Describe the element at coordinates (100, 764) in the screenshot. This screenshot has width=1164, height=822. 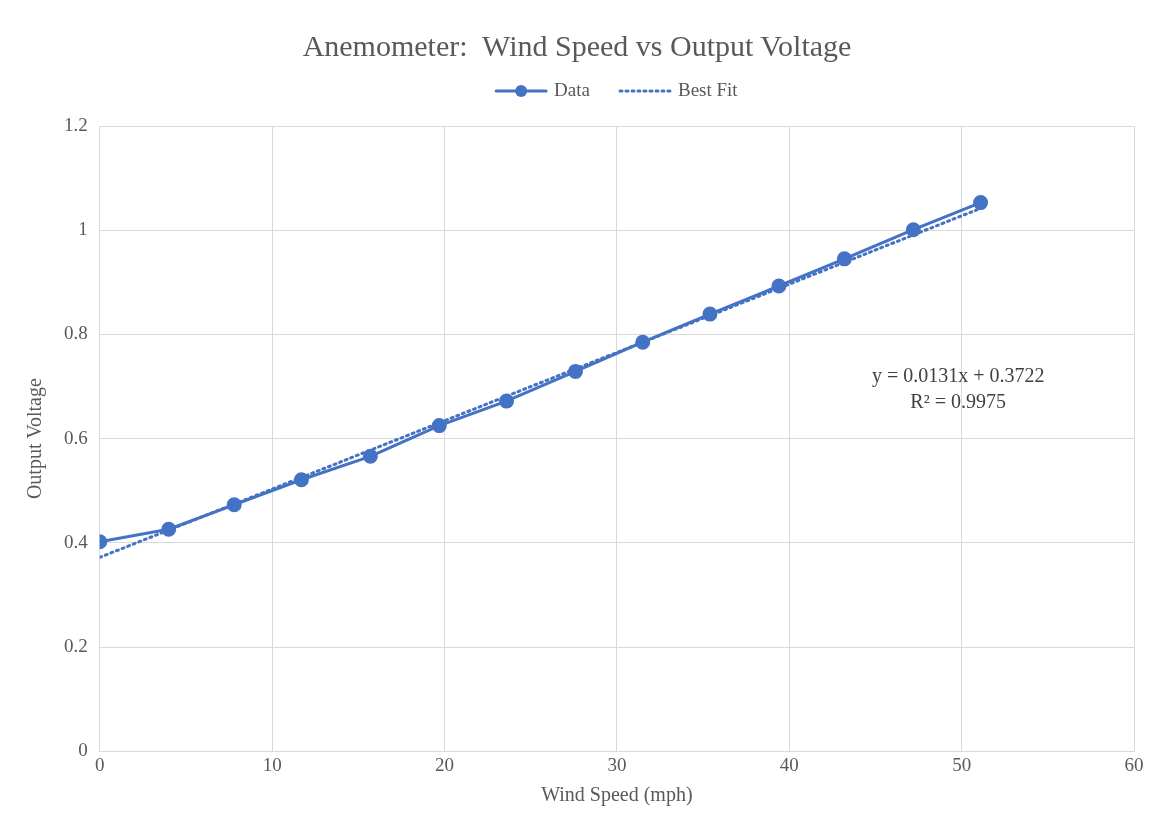
I see `x-tick-label: 0` at that location.